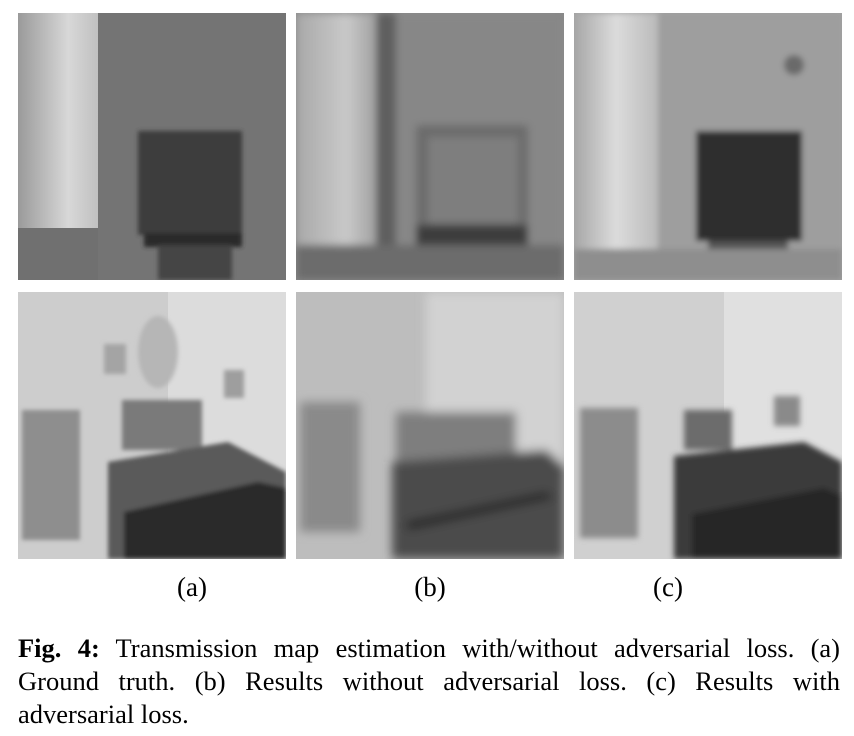  Describe the element at coordinates (59, 648) in the screenshot. I see `caption-label: Fig. 4:` at that location.